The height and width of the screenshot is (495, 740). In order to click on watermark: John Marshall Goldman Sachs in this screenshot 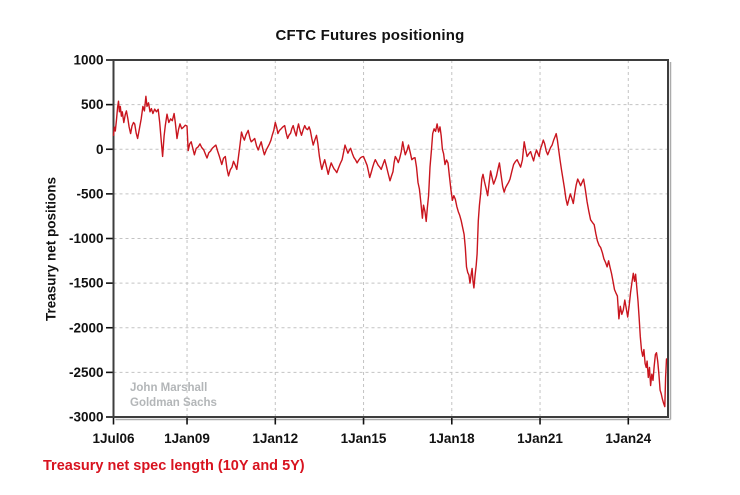, I will do `click(173, 395)`.